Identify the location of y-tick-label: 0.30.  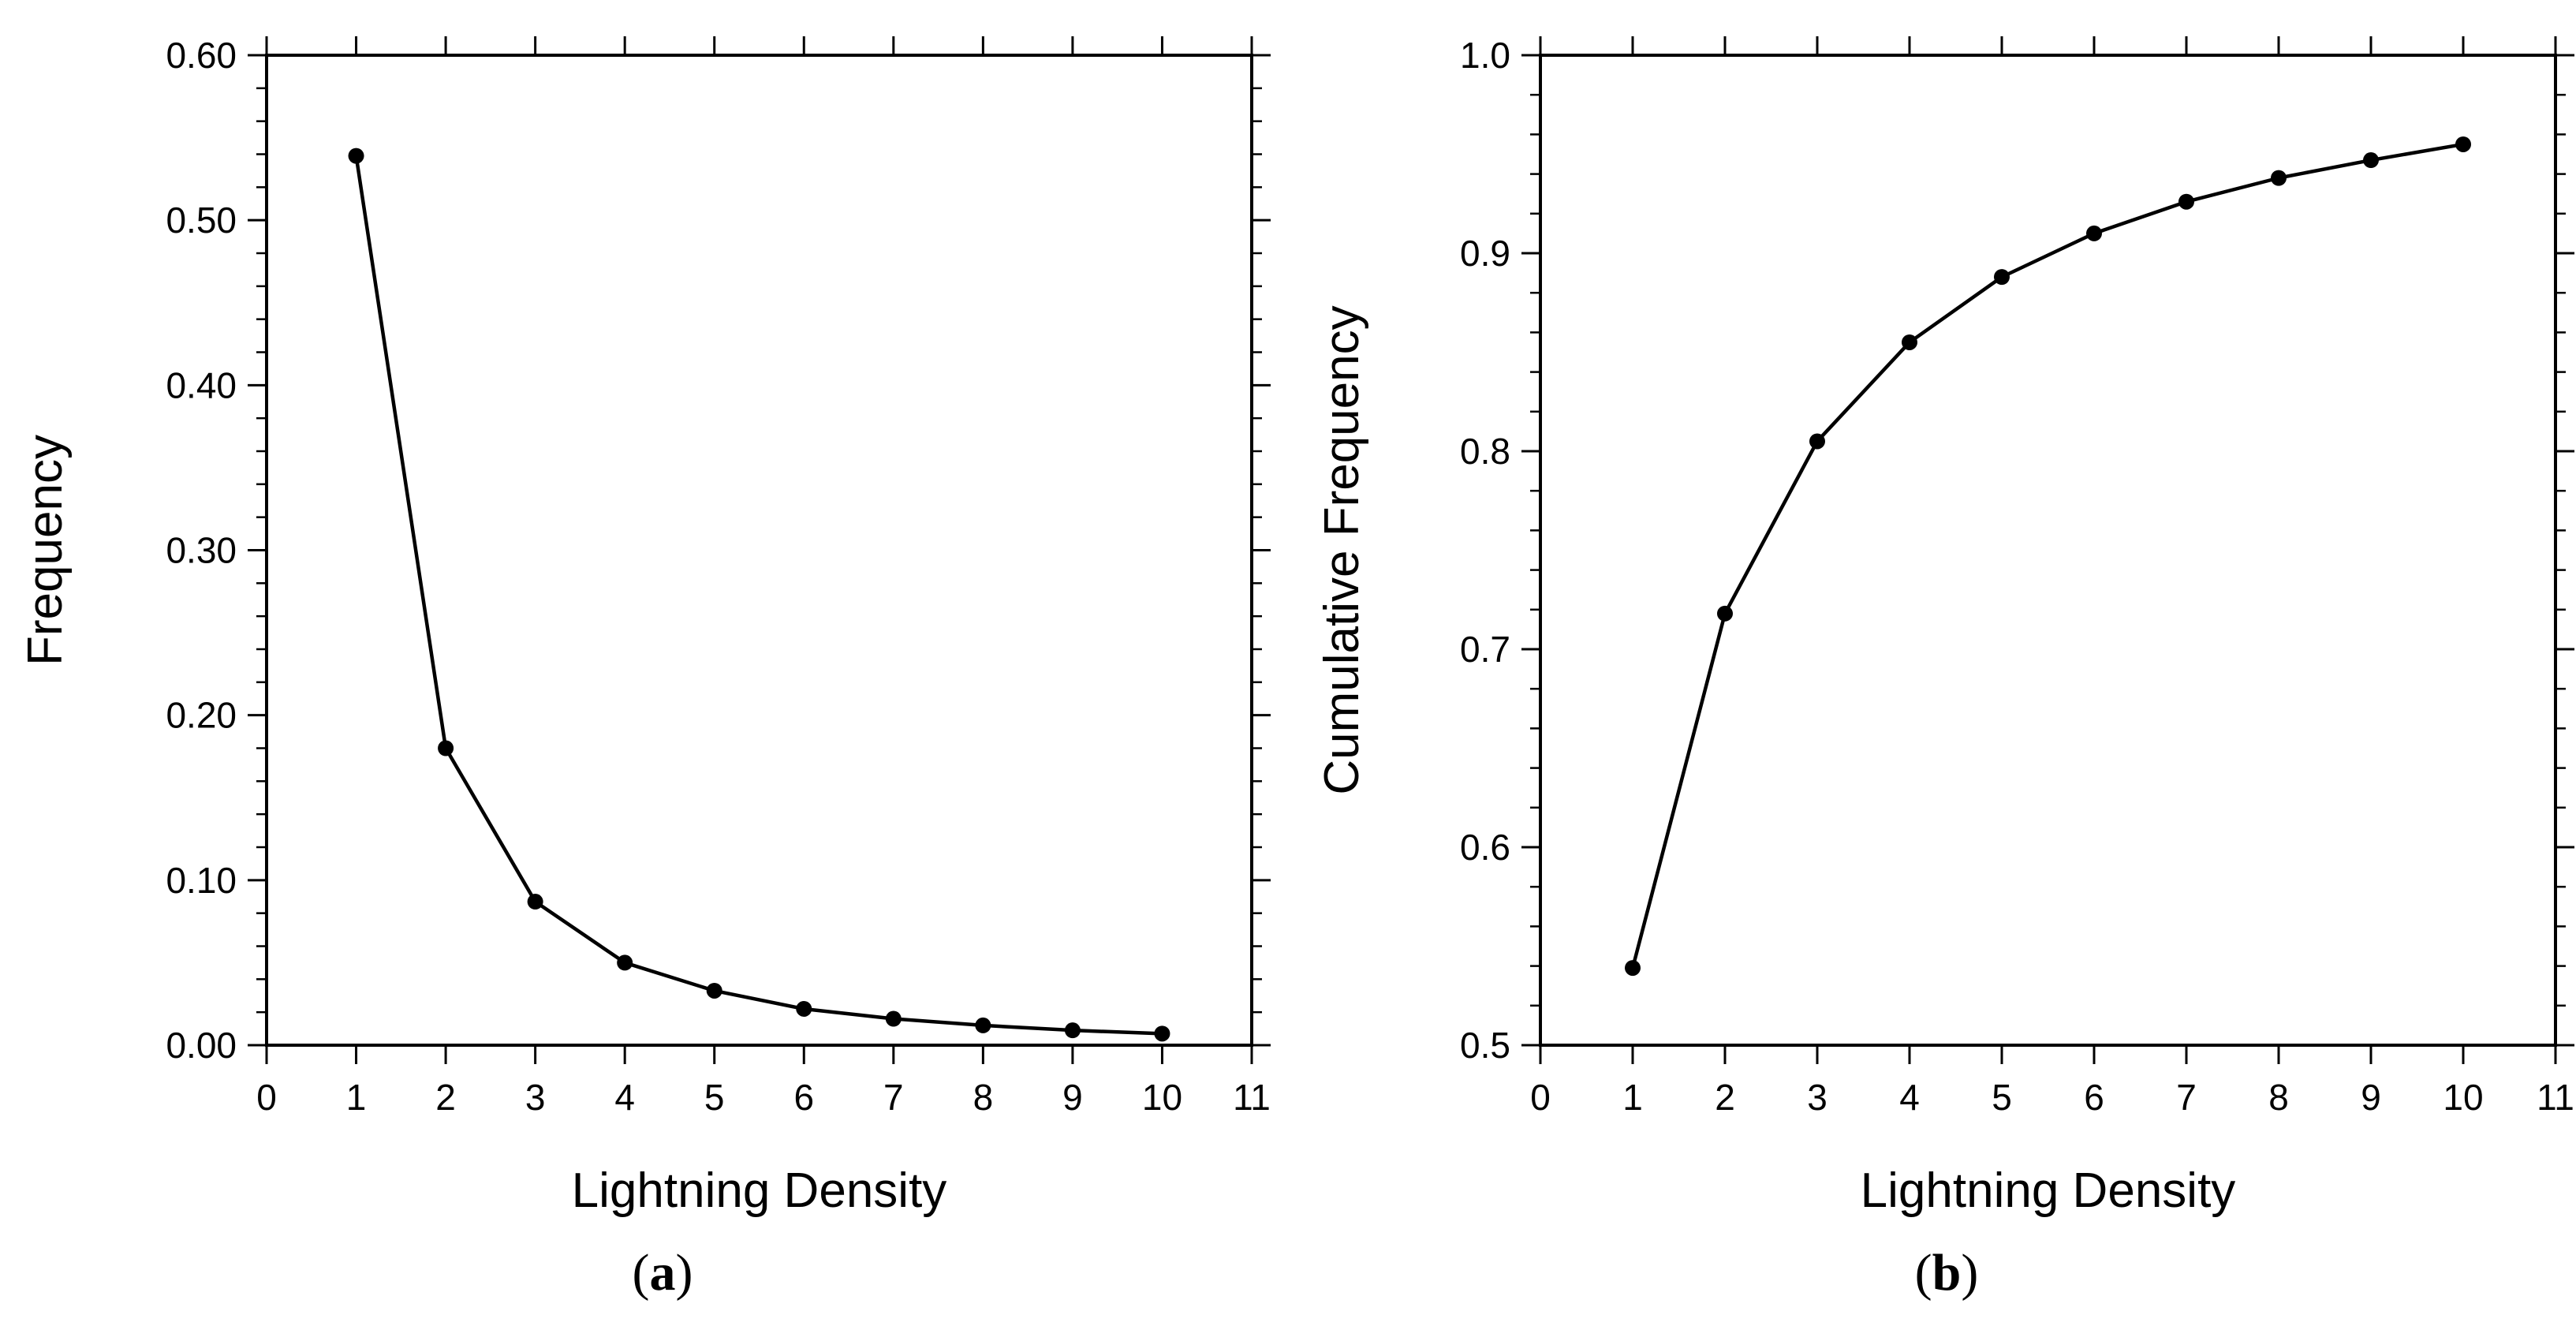
(201, 550).